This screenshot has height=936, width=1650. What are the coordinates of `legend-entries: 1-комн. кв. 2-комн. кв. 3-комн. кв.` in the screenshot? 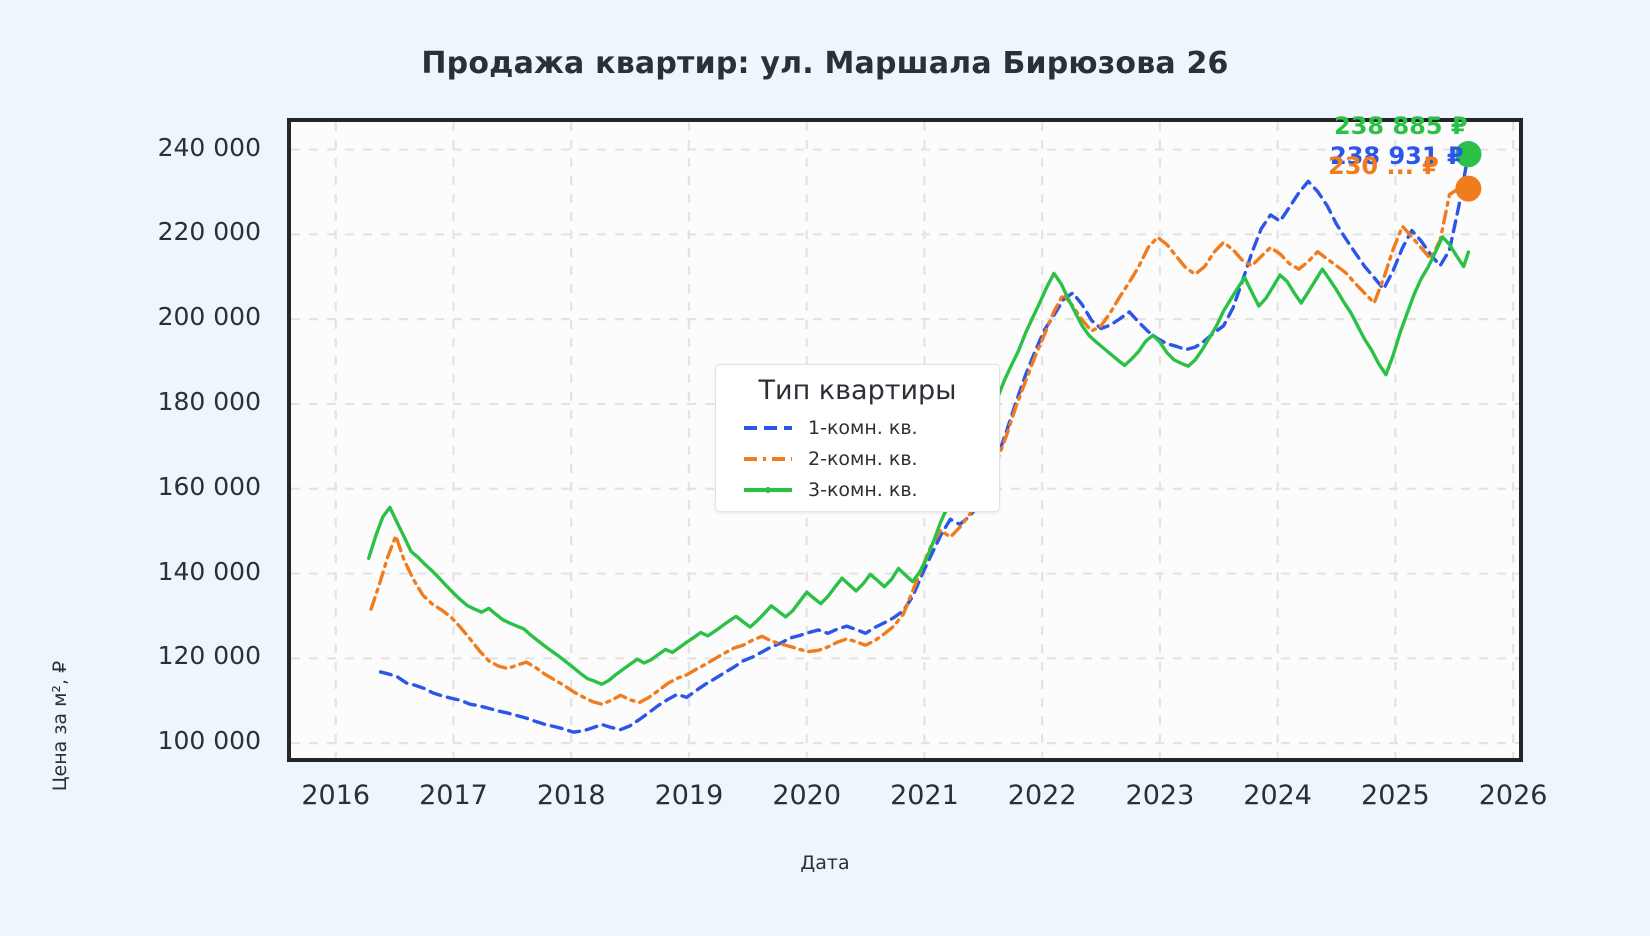 It's located at (857, 458).